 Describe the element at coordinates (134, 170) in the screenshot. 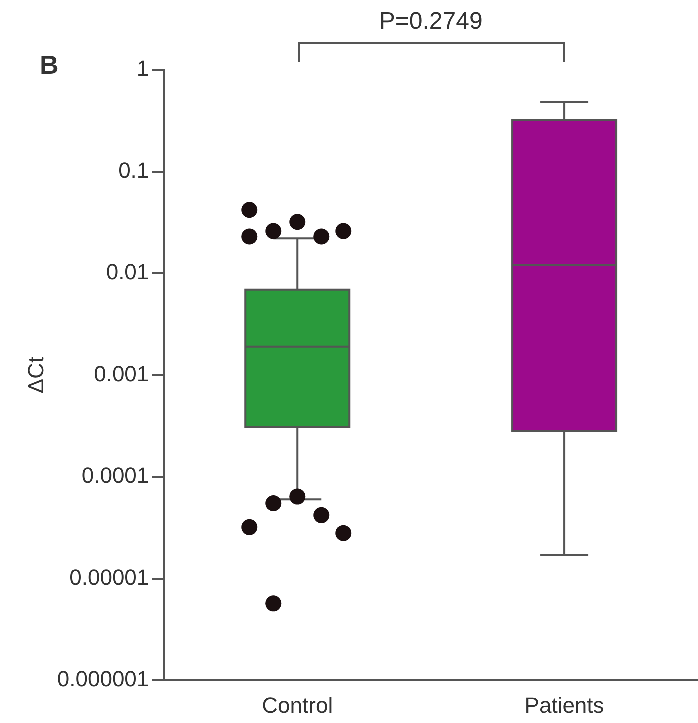

I see `y-tick-label: 0.1` at that location.